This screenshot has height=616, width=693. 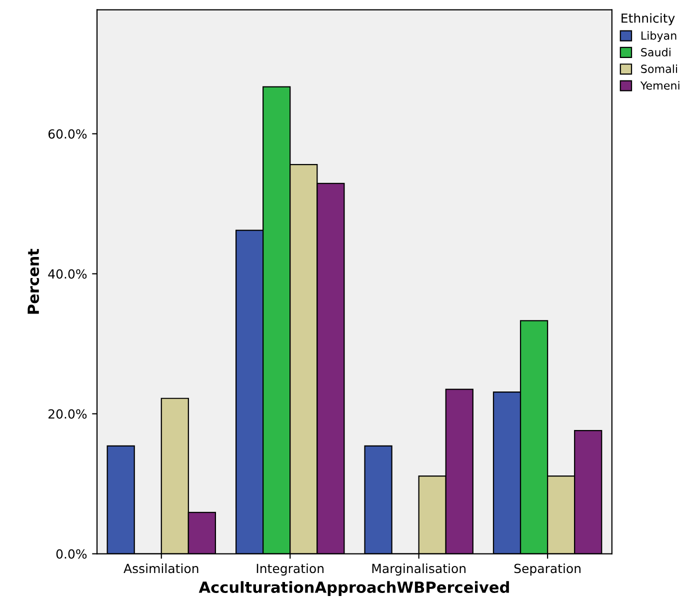 What do you see at coordinates (660, 85) in the screenshot?
I see `legend-label: Yemeni` at bounding box center [660, 85].